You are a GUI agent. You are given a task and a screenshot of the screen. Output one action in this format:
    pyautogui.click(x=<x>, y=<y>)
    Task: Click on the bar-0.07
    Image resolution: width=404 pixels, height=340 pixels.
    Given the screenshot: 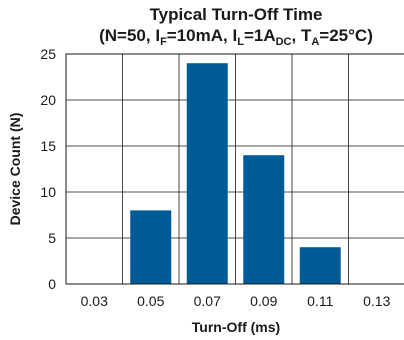 What is the action you would take?
    pyautogui.click(x=207, y=174)
    